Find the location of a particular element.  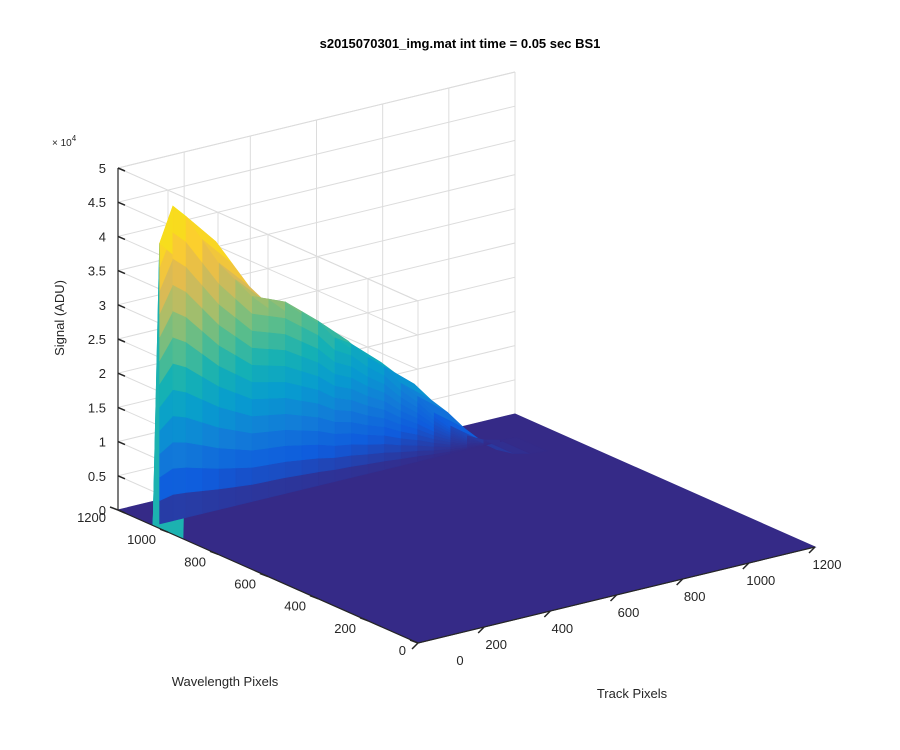

z-tick-label: 4.5 is located at coordinates (97, 202).